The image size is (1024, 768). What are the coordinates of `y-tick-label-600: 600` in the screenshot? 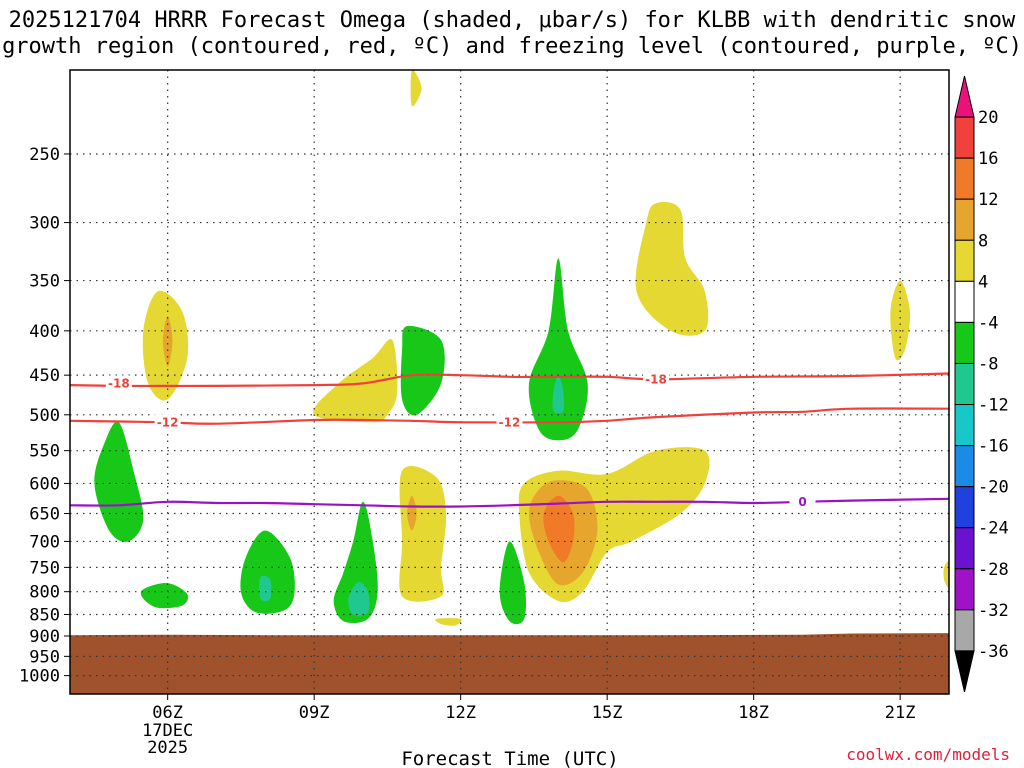 It's located at (44, 484).